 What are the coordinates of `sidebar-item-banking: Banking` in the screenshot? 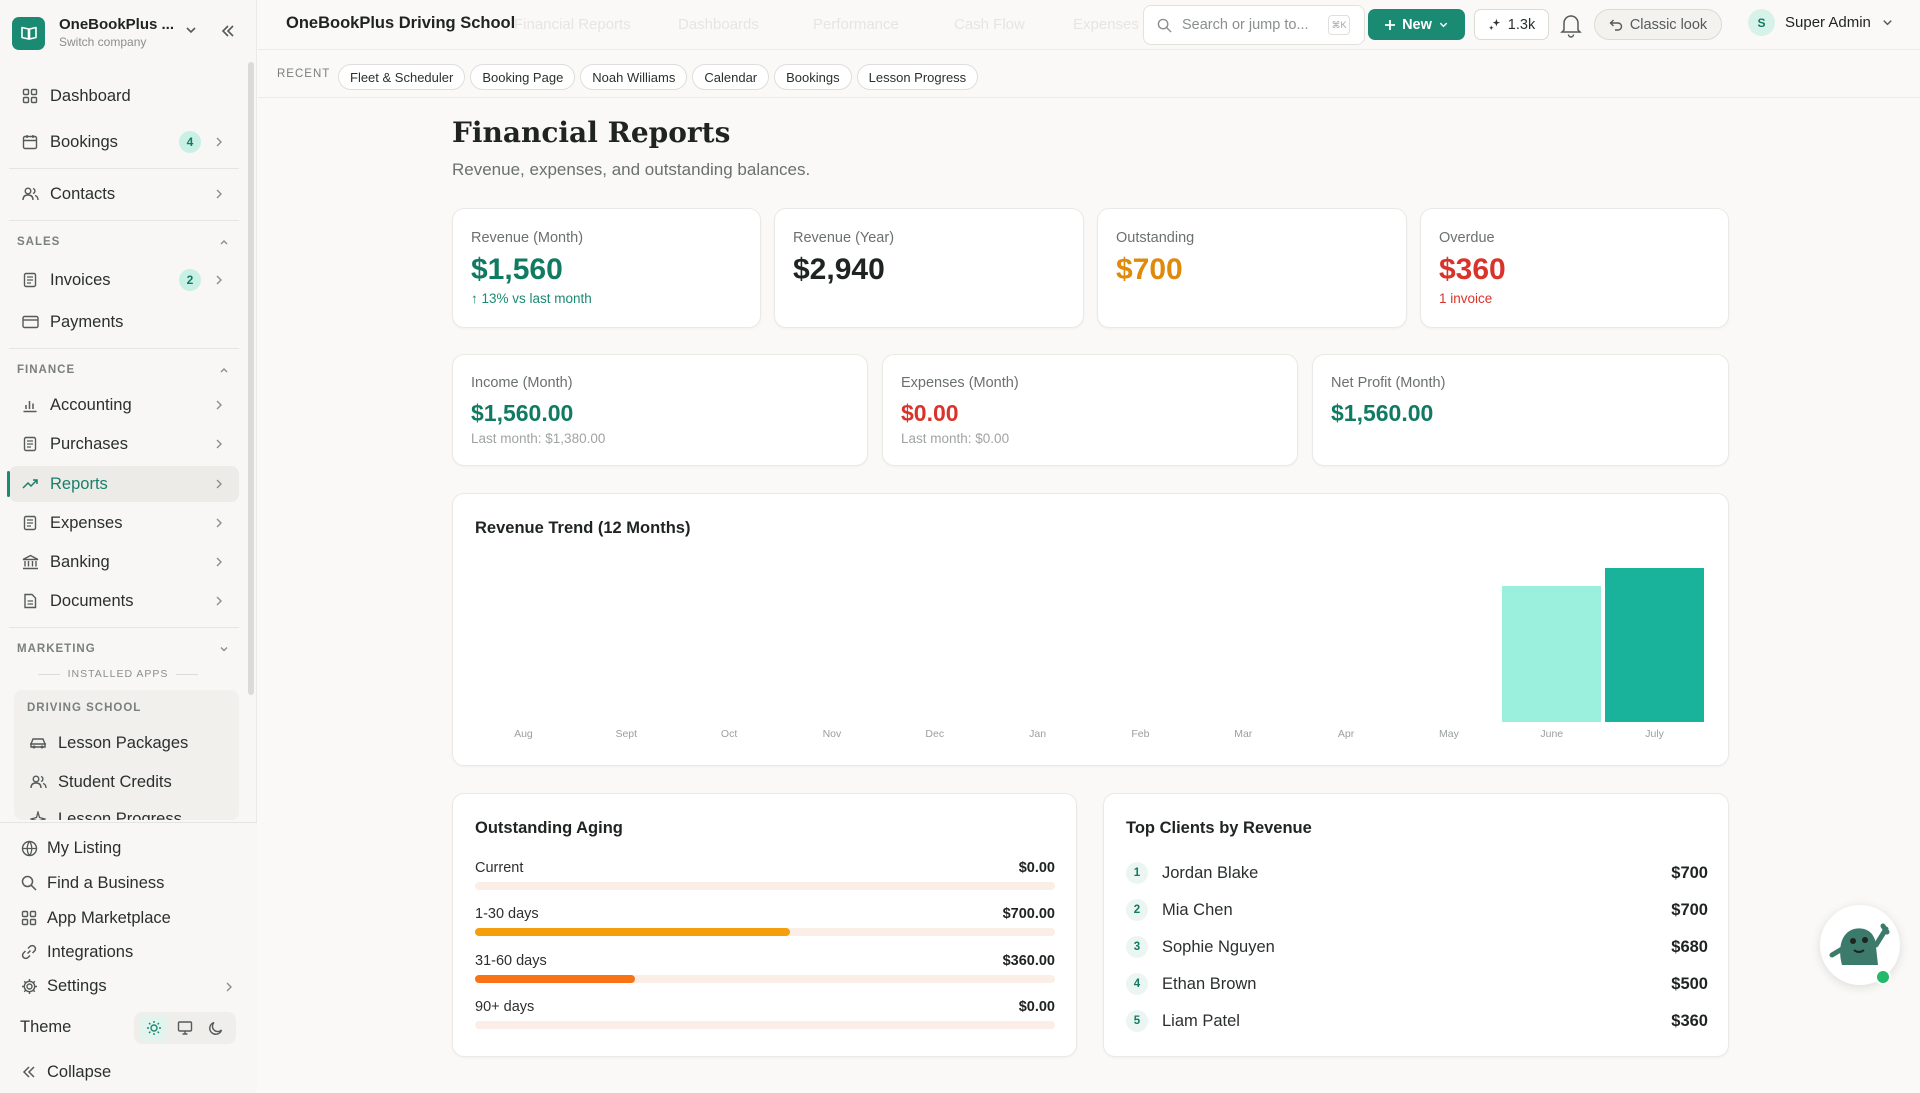 It's located at (124, 562).